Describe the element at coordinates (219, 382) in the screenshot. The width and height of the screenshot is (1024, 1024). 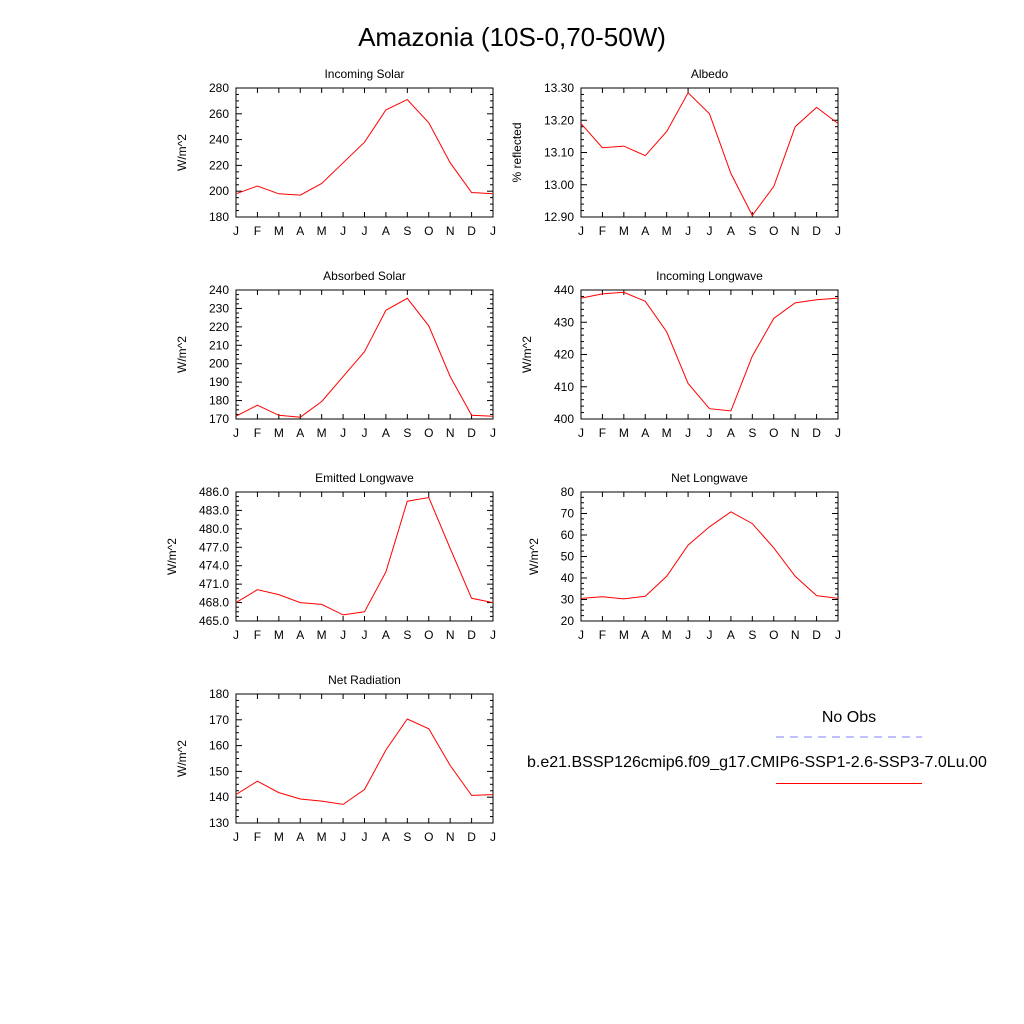
I see `y-tick-label: 190` at that location.